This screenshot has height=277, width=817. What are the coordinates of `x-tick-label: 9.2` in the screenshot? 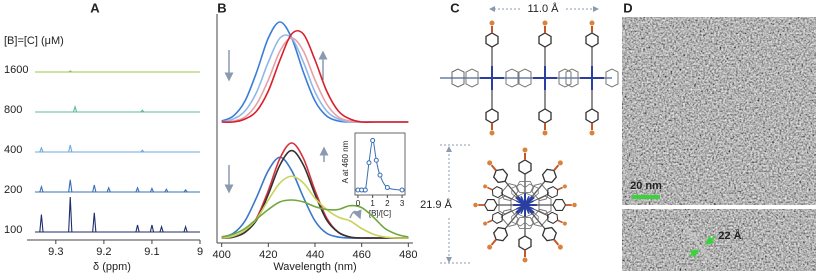 It's located at (103, 252).